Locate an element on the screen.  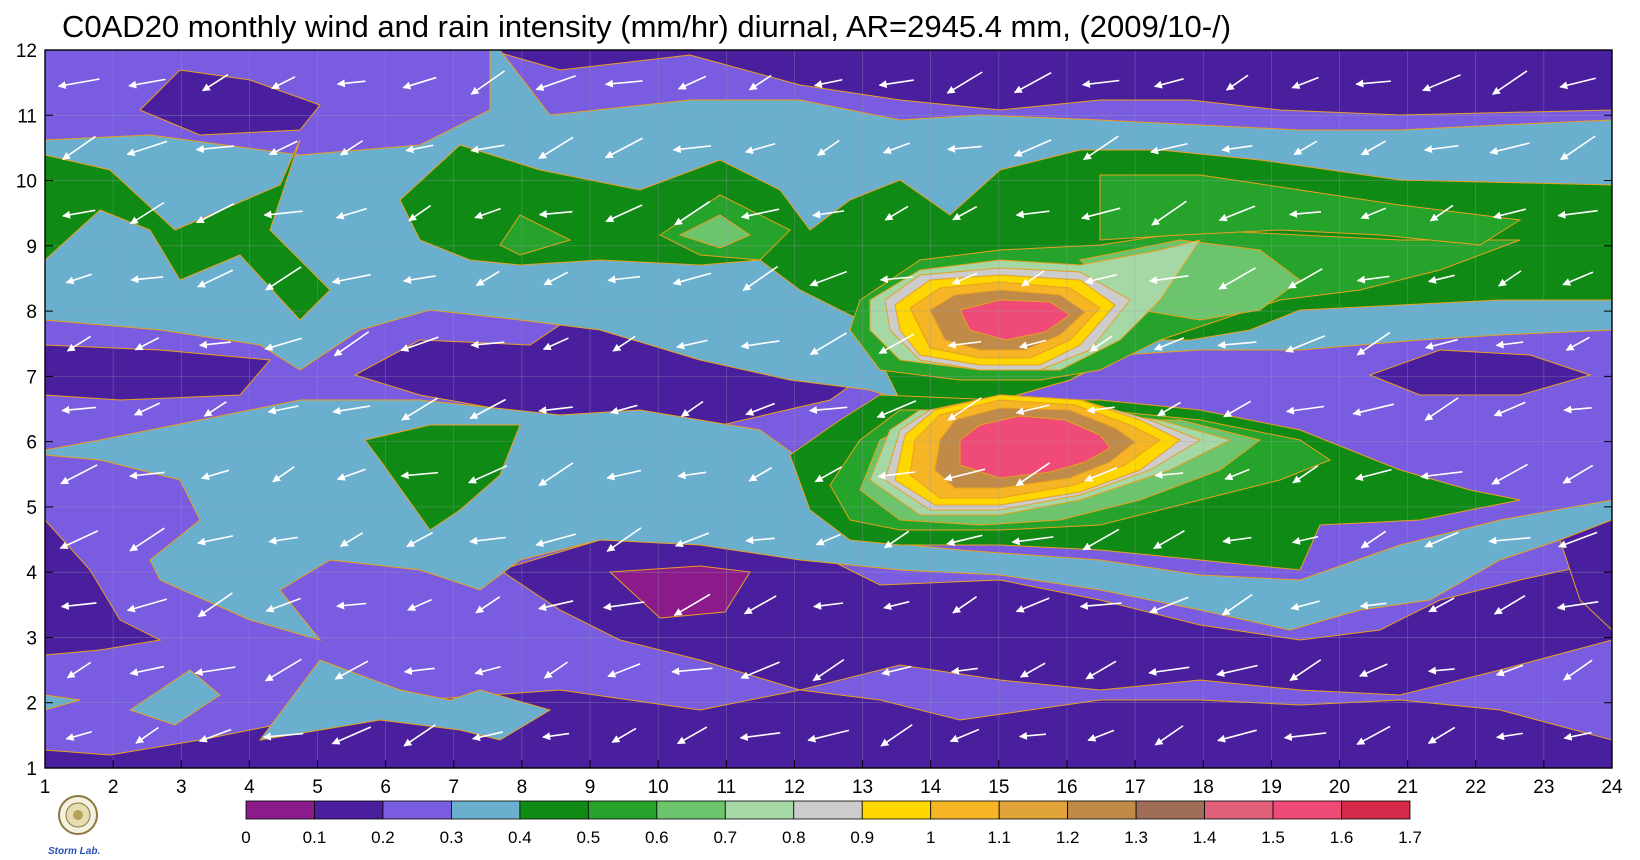
colorbar-label-1.3: 1.3 is located at coordinates (1136, 837).